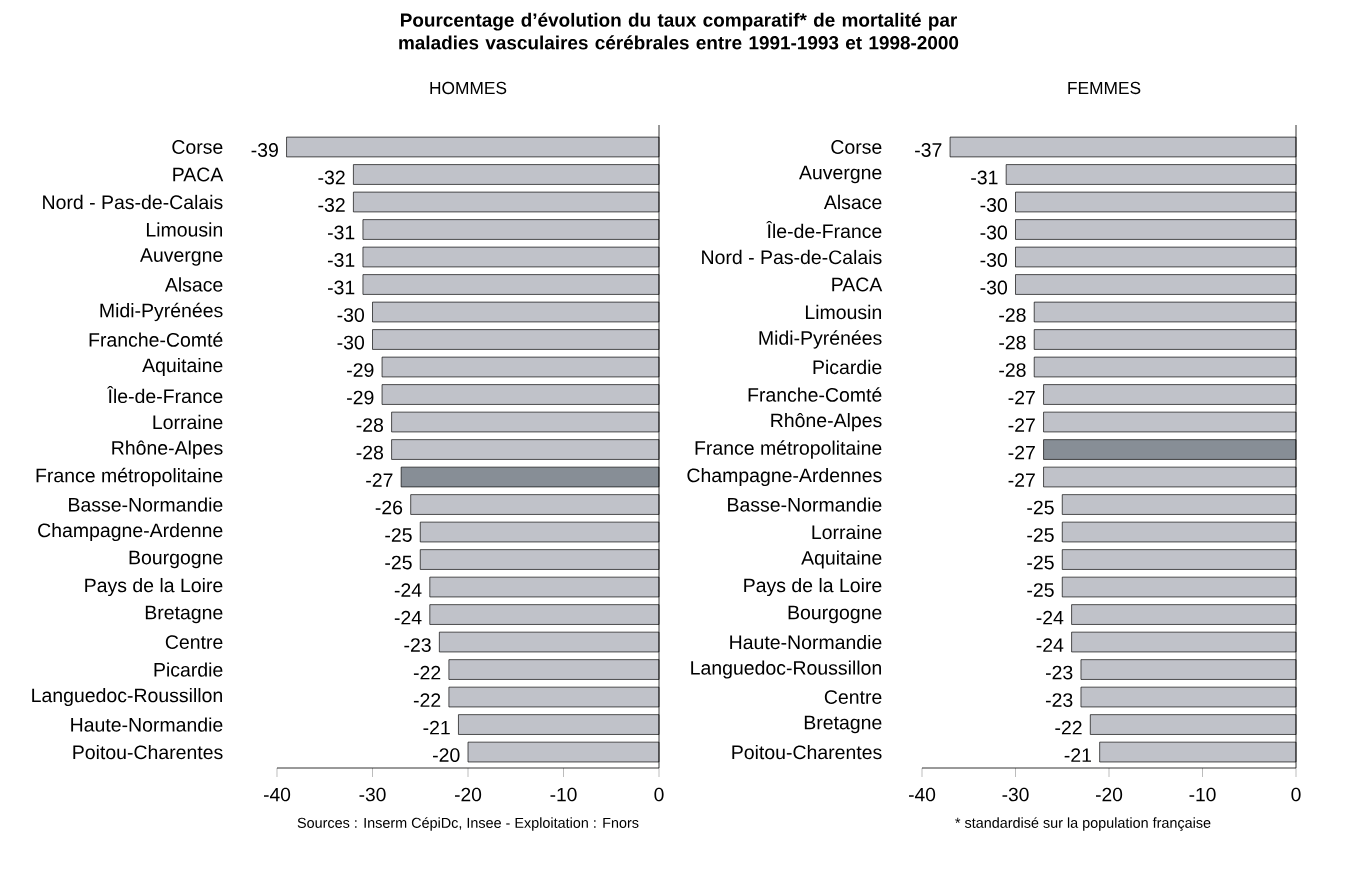  What do you see at coordinates (468, 824) in the screenshot?
I see `source-note: Sources : Inserm CépiDc, Insee - Exploitation : Fnors` at bounding box center [468, 824].